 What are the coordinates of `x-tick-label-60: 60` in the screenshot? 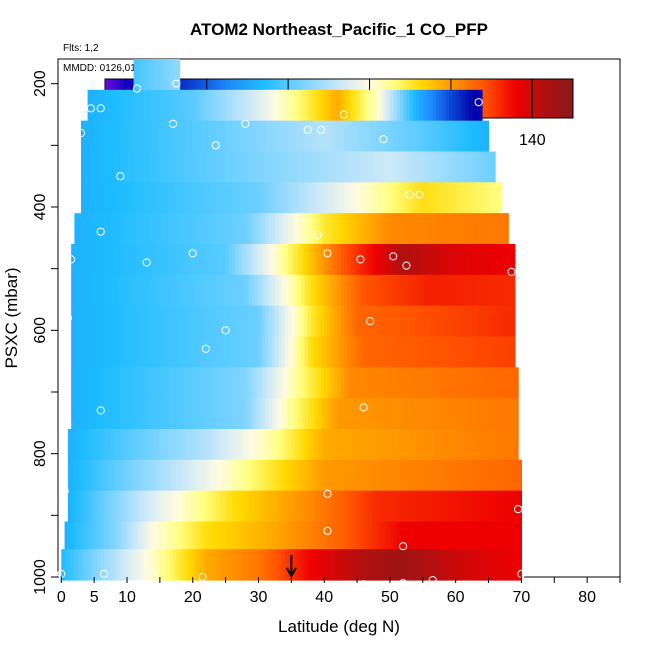 It's located at (456, 597).